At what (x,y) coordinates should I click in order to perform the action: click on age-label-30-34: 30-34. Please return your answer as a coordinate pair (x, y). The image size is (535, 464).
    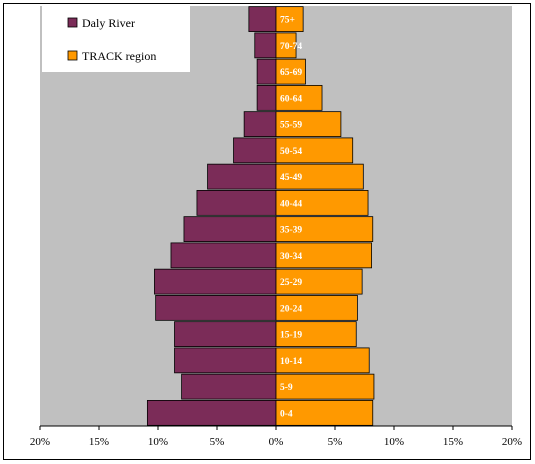
    Looking at the image, I should click on (291, 257).